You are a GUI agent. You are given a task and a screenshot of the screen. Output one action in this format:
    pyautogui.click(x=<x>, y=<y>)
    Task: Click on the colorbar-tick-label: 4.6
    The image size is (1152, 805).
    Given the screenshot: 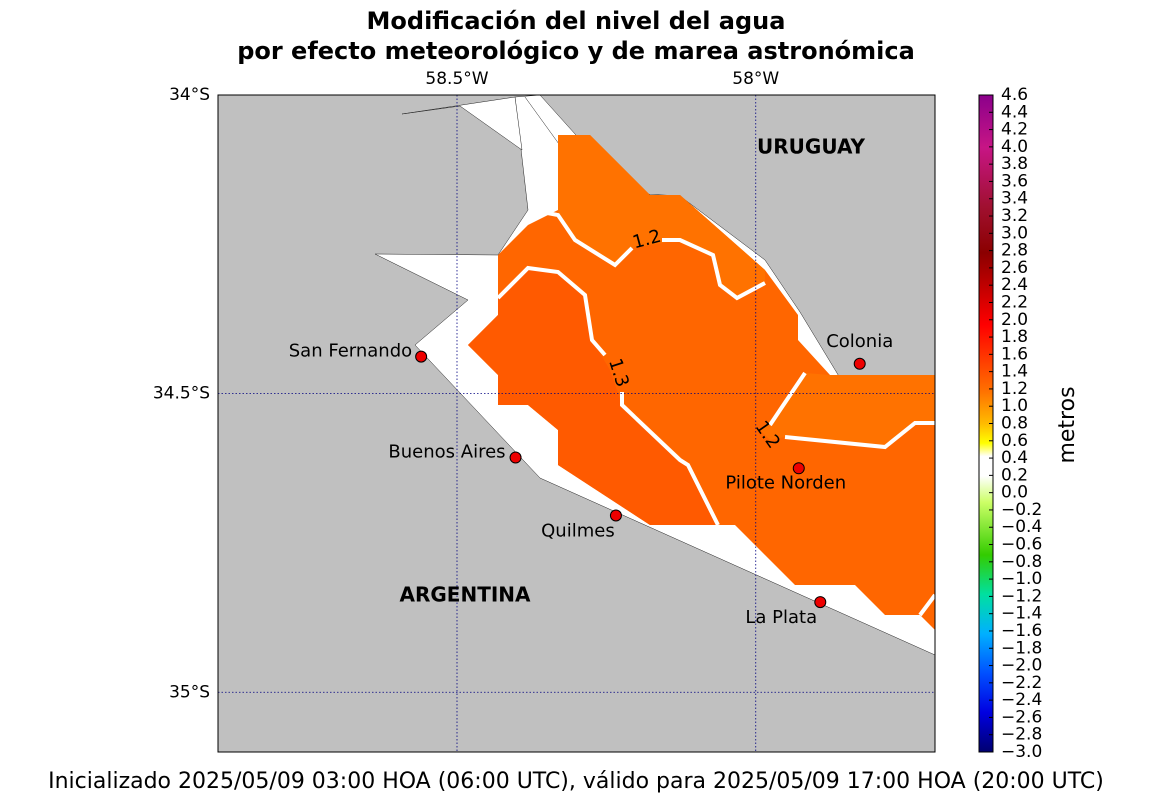 What is the action you would take?
    pyautogui.click(x=1014, y=95)
    